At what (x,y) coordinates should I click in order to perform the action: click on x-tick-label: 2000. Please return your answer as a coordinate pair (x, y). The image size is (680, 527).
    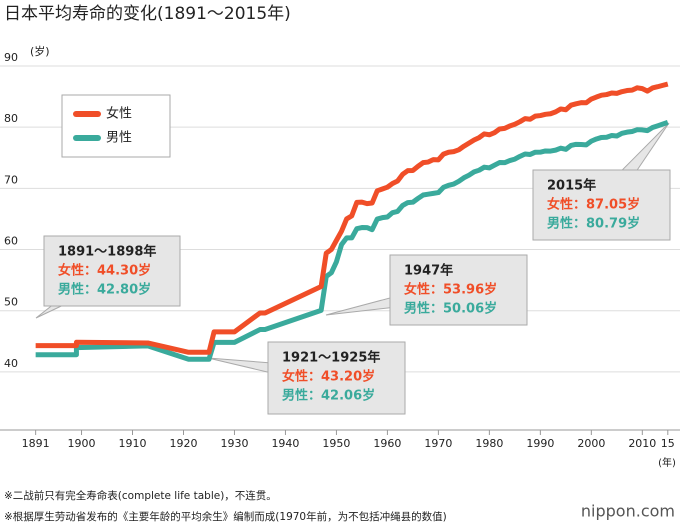
    Looking at the image, I should click on (591, 443).